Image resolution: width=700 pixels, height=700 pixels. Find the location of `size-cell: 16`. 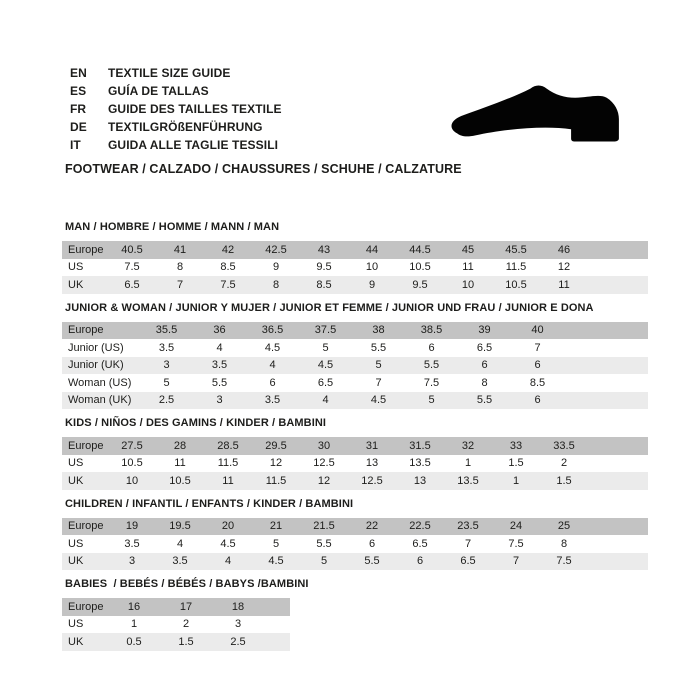

size-cell: 16 is located at coordinates (134, 607).